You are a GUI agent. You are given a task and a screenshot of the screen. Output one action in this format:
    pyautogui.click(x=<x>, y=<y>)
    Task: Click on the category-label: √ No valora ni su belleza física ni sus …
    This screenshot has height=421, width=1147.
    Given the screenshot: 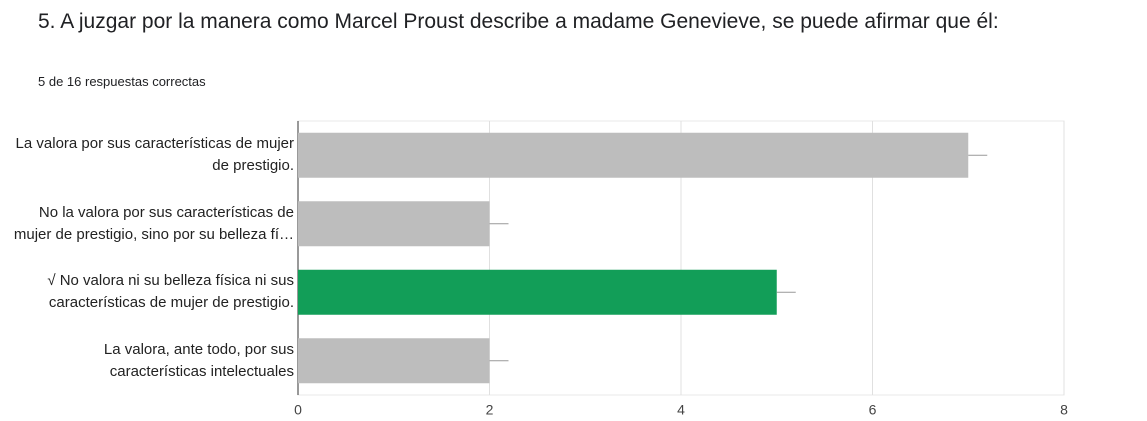 What is the action you would take?
    pyautogui.click(x=170, y=292)
    